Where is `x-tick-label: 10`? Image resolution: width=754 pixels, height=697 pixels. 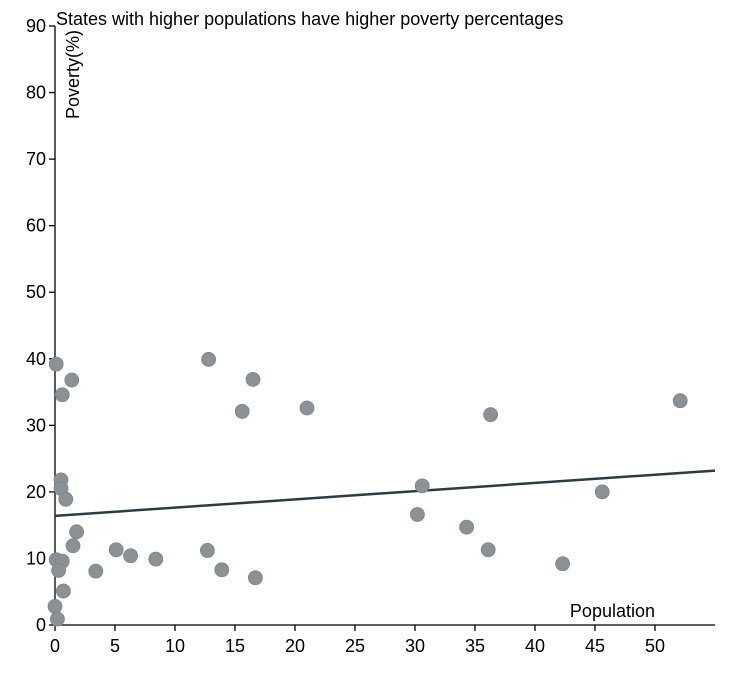
x-tick-label: 10 is located at coordinates (175, 646).